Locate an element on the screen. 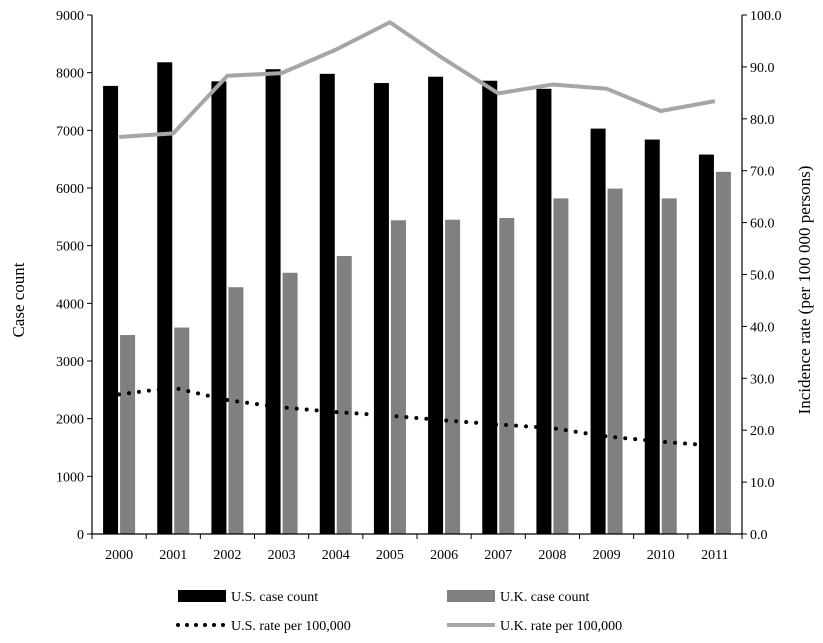  x-tick-label: 2003 is located at coordinates (282, 555).